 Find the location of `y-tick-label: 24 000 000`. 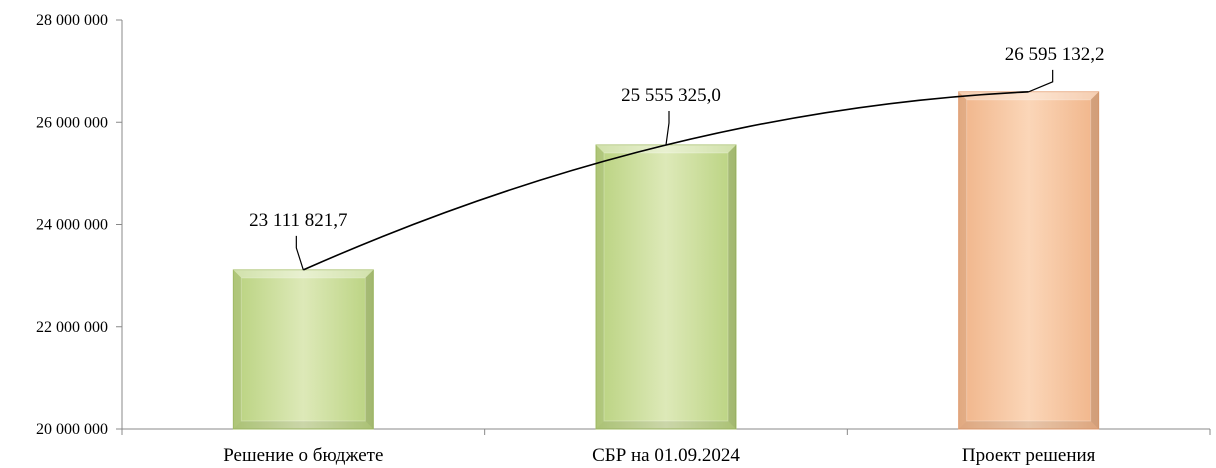

y-tick-label: 24 000 000 is located at coordinates (72, 225).